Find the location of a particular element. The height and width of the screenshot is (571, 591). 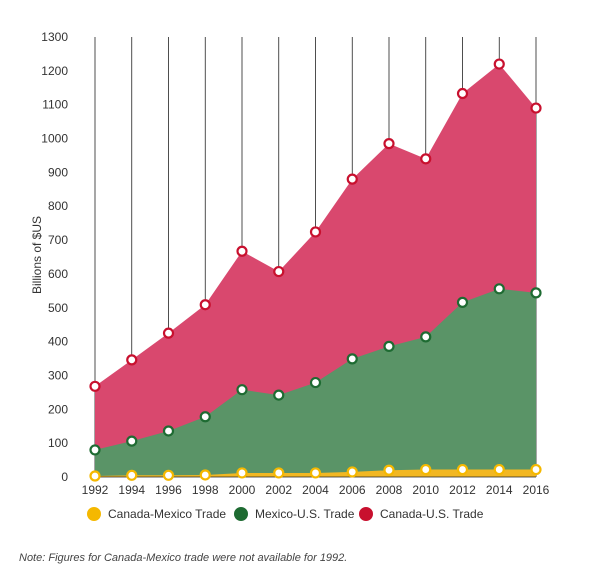

y-tick-label: 900 is located at coordinates (58, 172).